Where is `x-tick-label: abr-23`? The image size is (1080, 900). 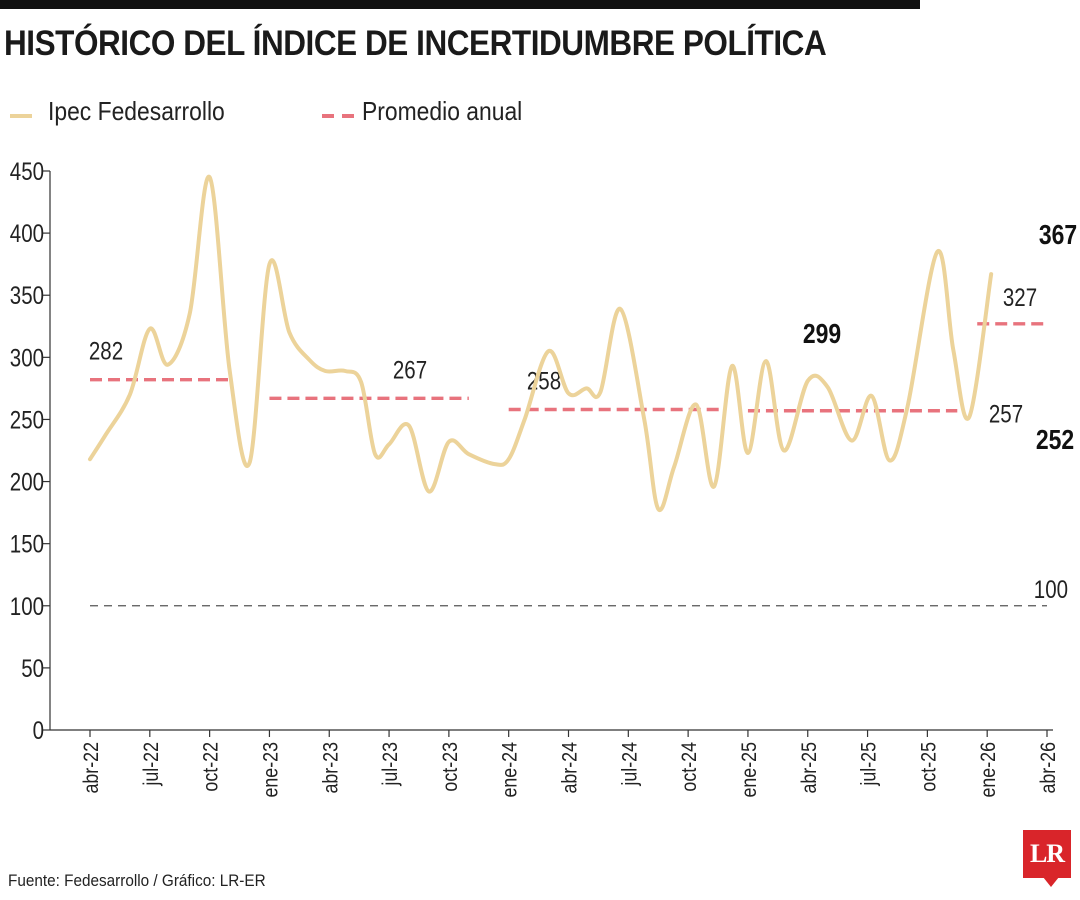
x-tick-label: abr-23 is located at coordinates (331, 768).